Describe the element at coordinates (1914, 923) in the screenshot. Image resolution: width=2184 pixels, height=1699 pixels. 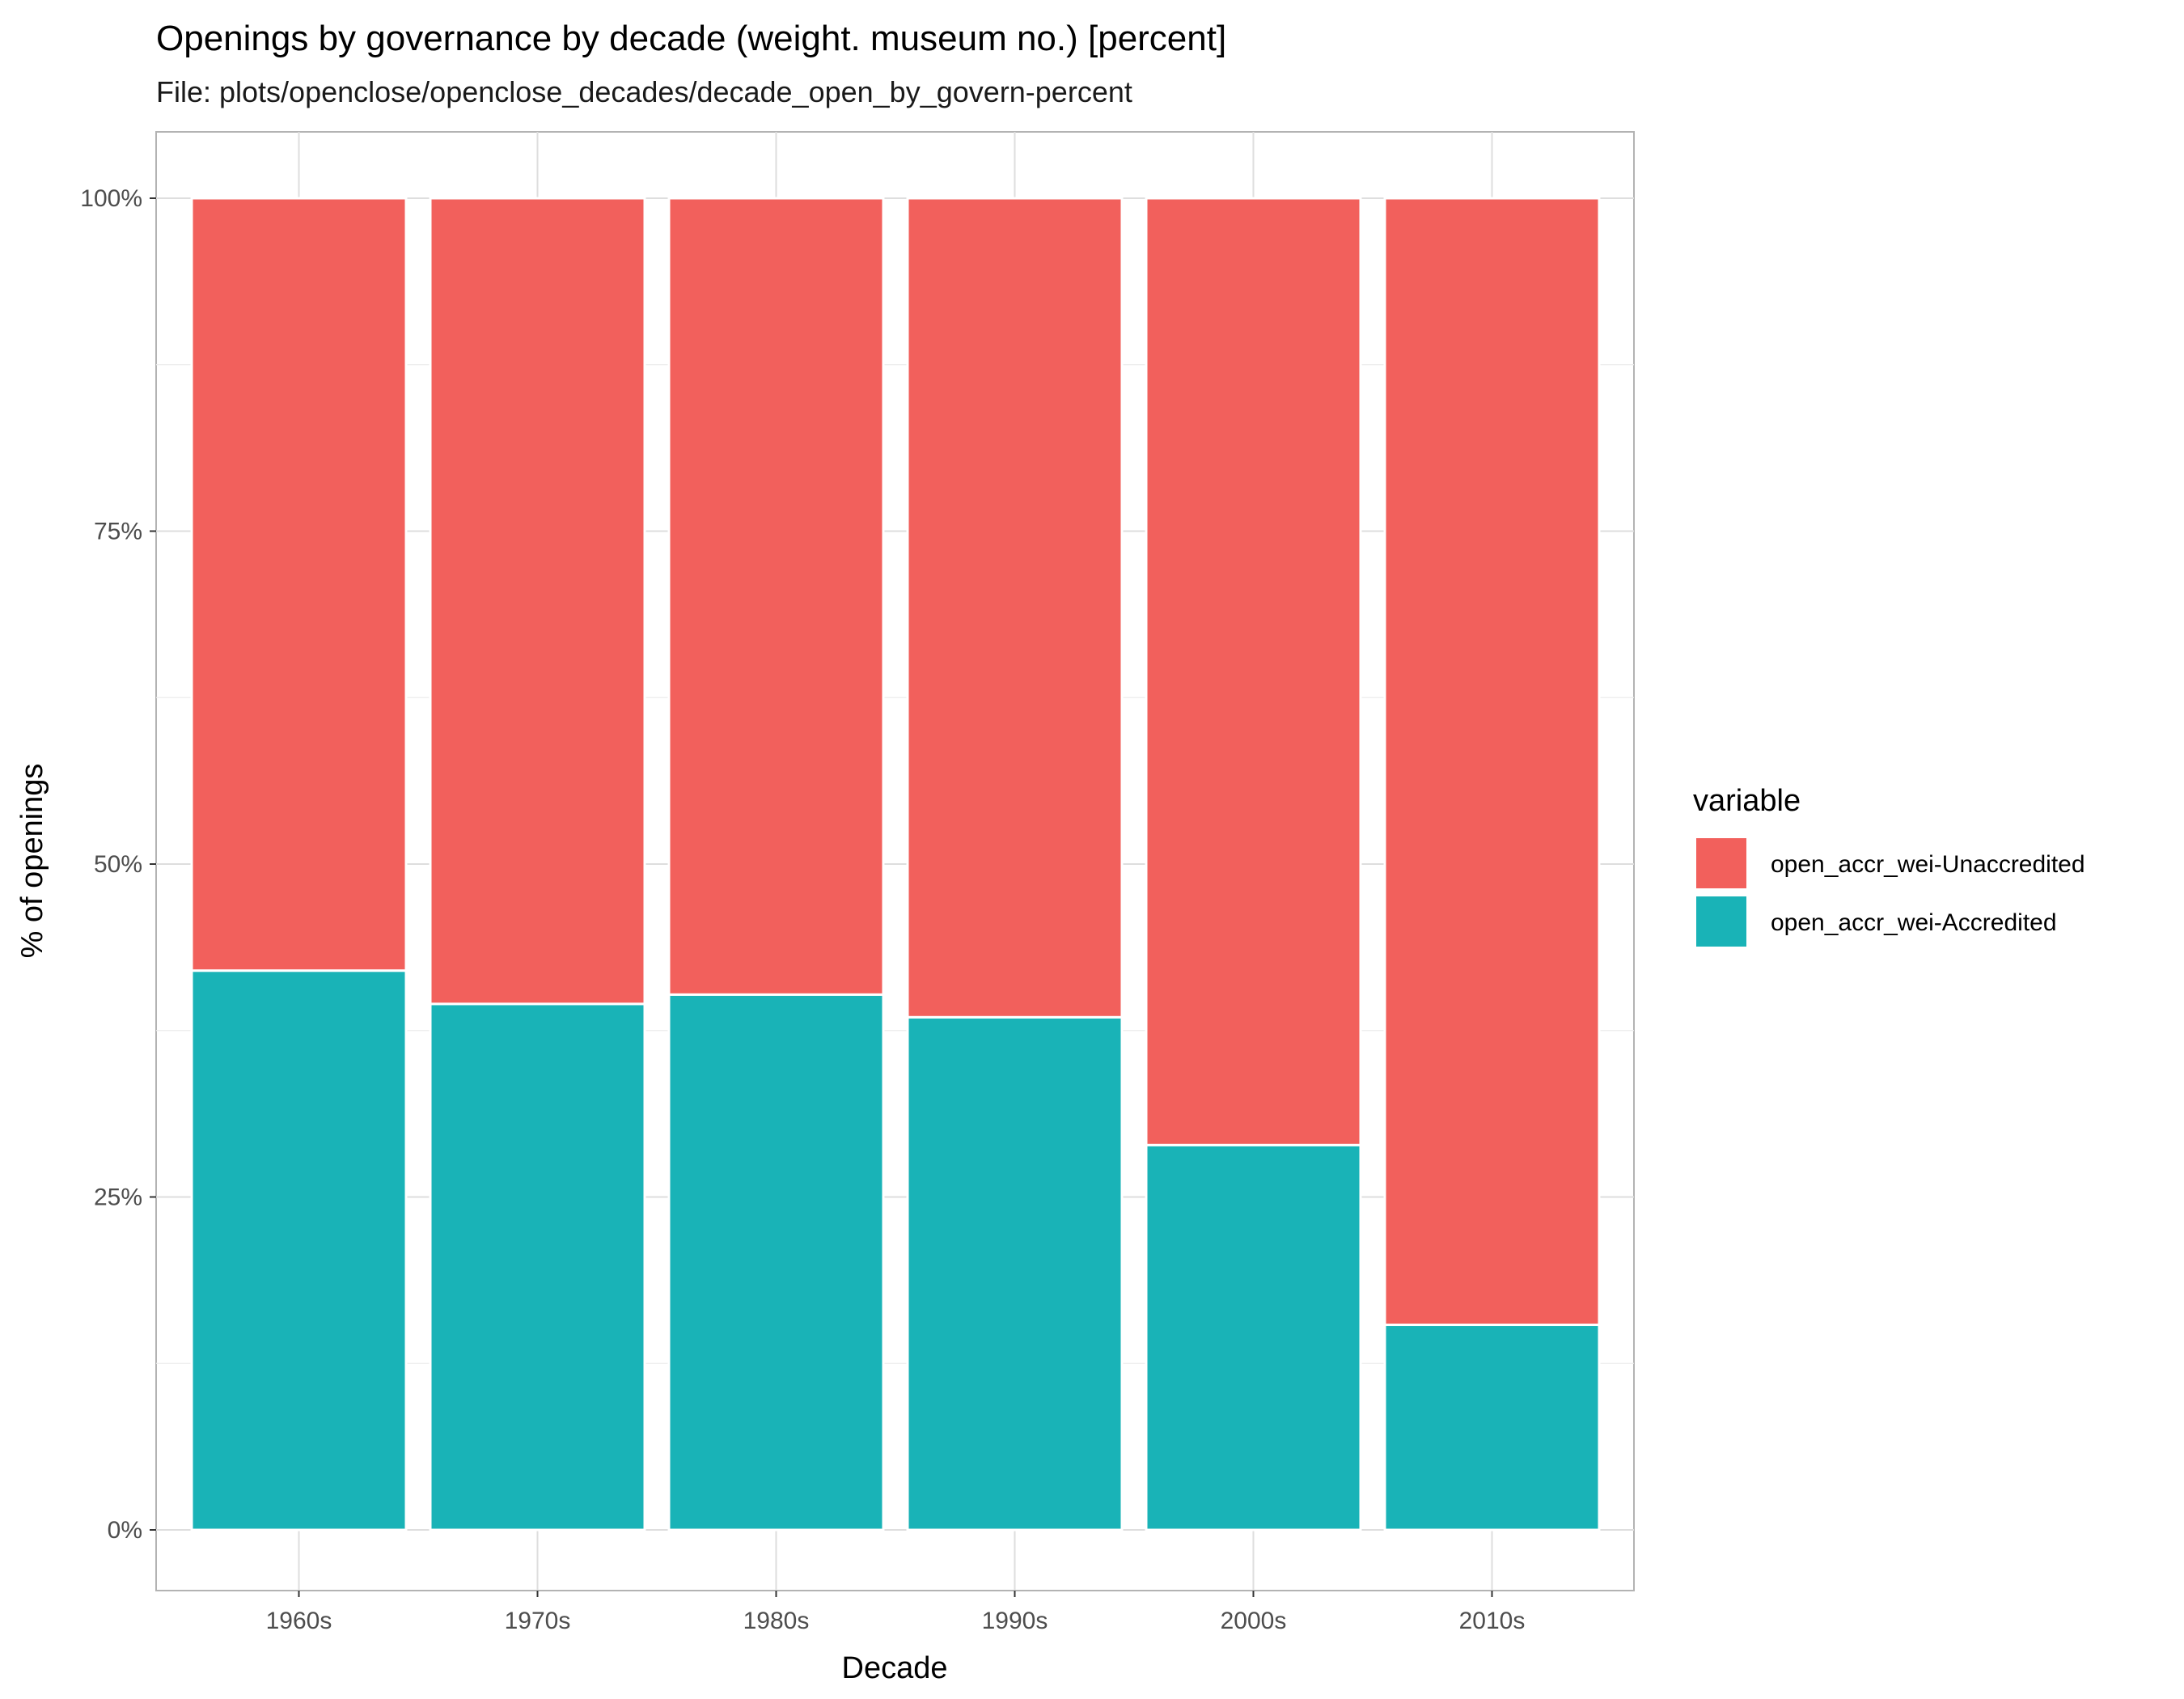
I see `legend-label: open_accr_wei-Accredited` at that location.